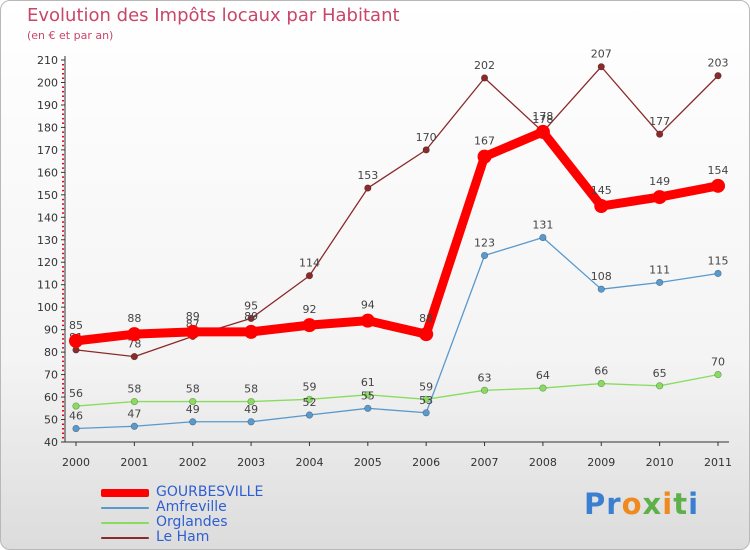 Image resolution: width=750 pixels, height=550 pixels. What do you see at coordinates (660, 373) in the screenshot?
I see `data-label-orglandes: 65` at bounding box center [660, 373].